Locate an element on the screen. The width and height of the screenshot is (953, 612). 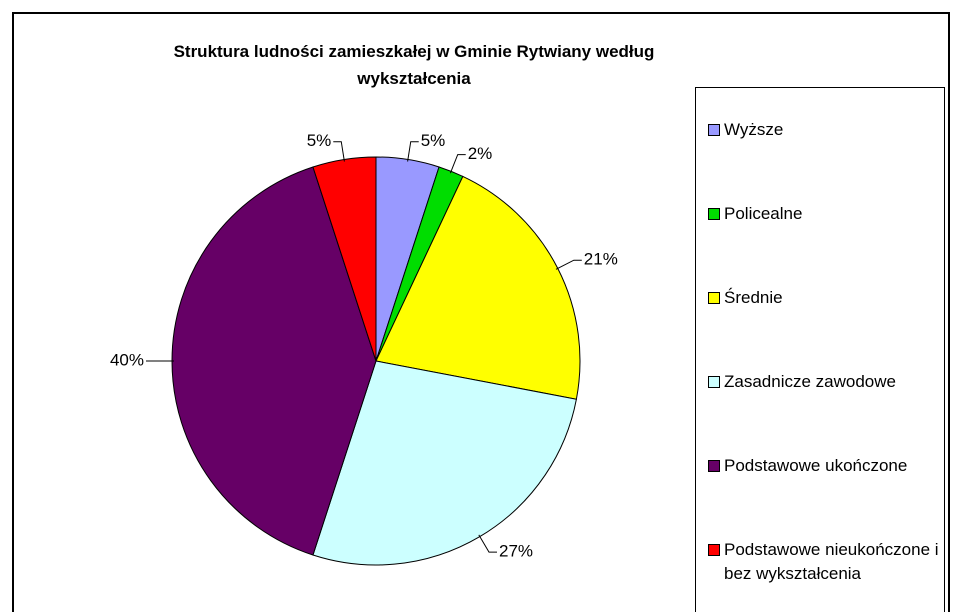
legend-entry: Policealne is located at coordinates (824, 214).